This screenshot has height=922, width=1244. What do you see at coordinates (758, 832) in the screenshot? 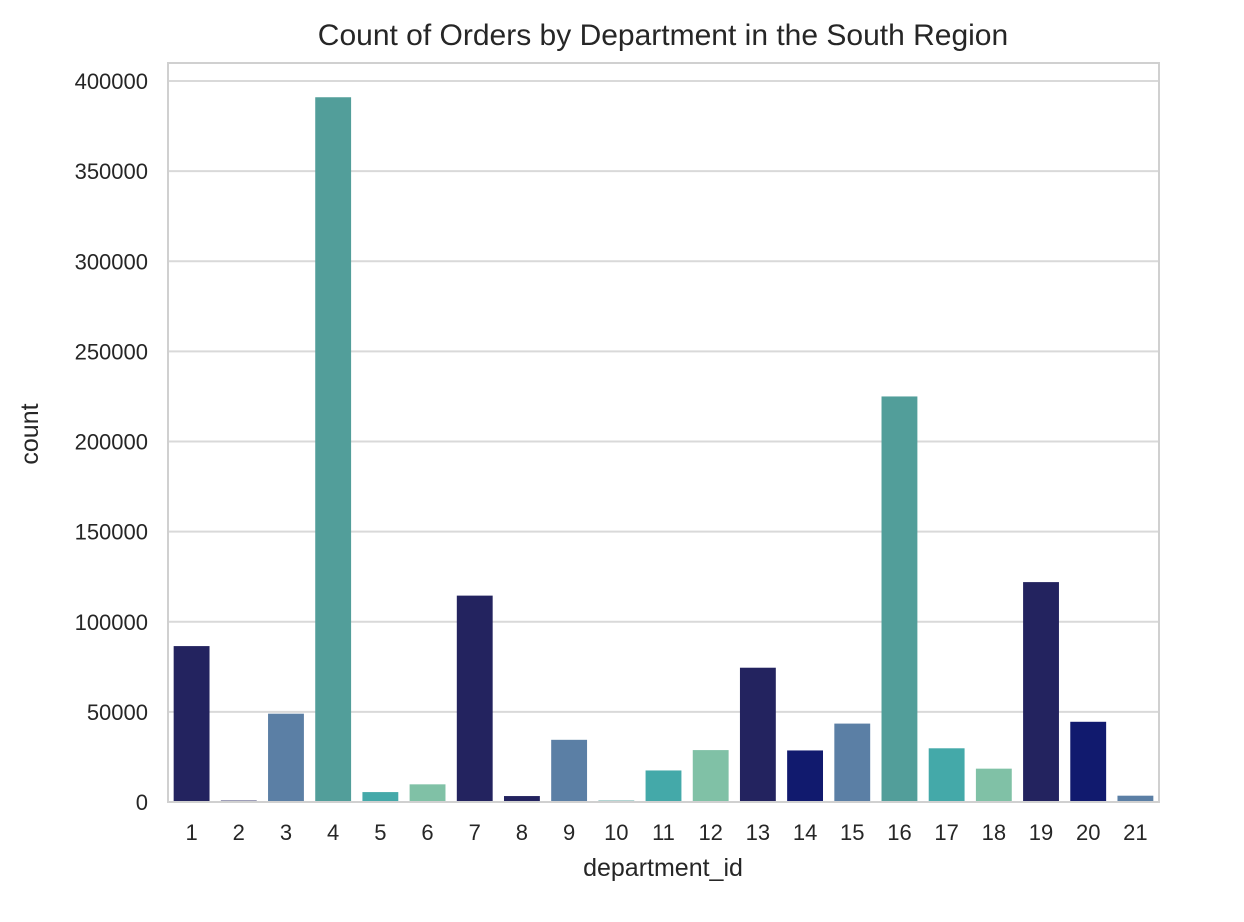
I see `x-tick-label: 13` at bounding box center [758, 832].